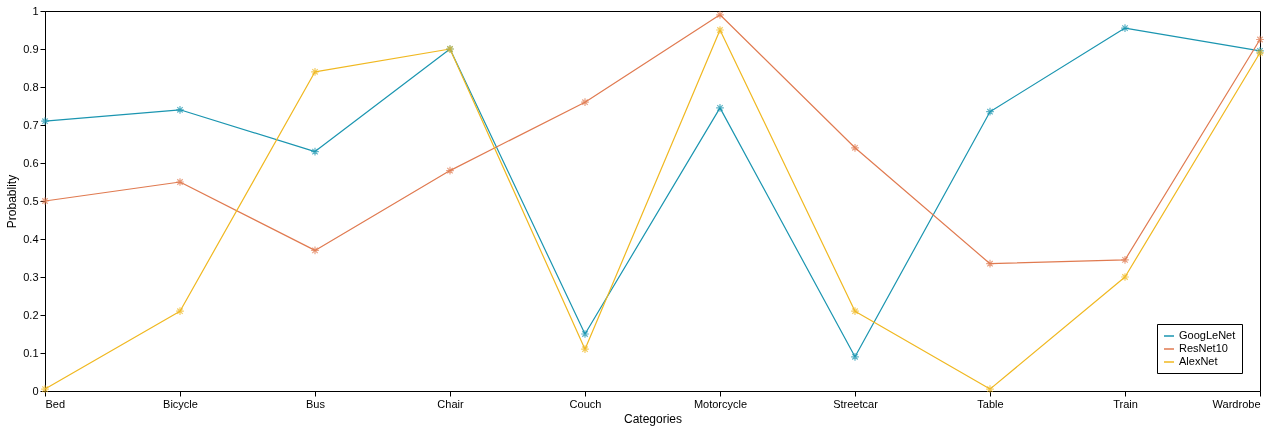 The width and height of the screenshot is (1272, 429). What do you see at coordinates (31, 352) in the screenshot?
I see `y-tick-label: 0.1` at bounding box center [31, 352].